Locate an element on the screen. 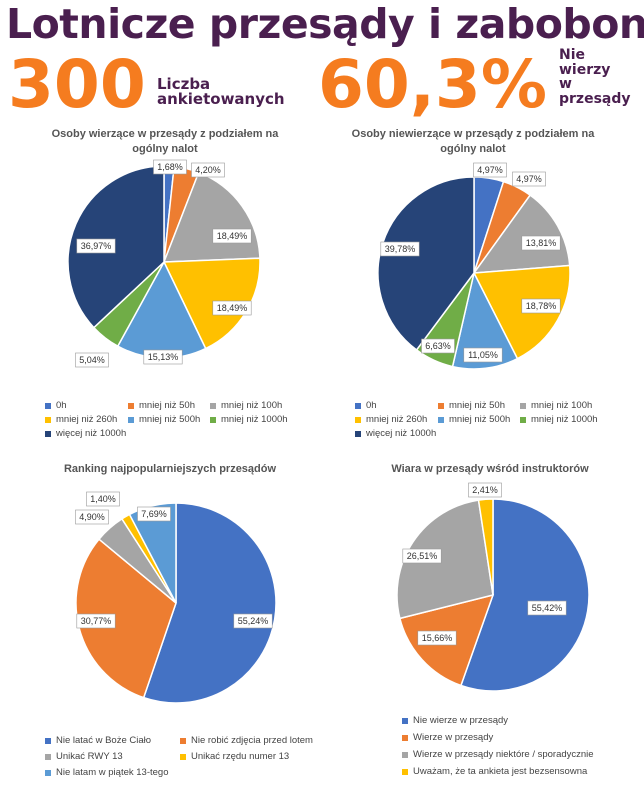  respondents-count: 300 is located at coordinates (77, 84).